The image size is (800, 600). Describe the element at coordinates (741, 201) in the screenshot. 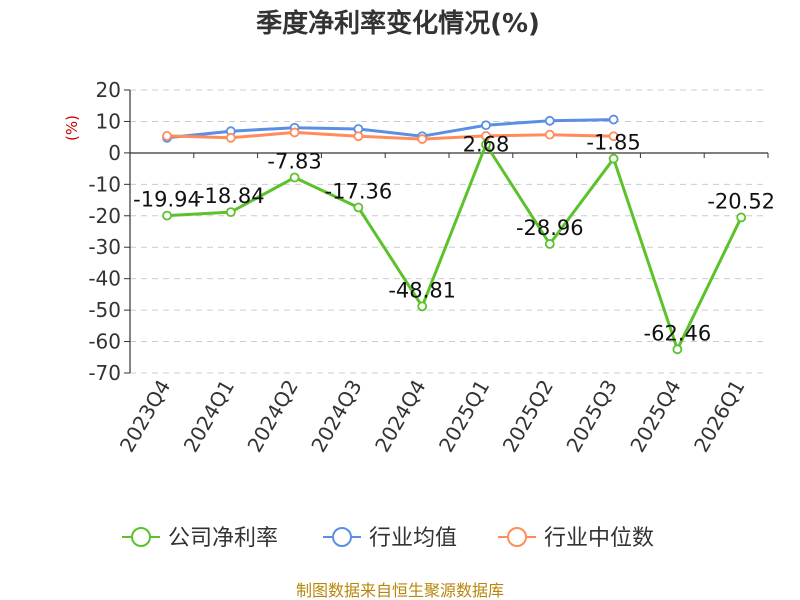

I see `data-label: -20.52` at that location.